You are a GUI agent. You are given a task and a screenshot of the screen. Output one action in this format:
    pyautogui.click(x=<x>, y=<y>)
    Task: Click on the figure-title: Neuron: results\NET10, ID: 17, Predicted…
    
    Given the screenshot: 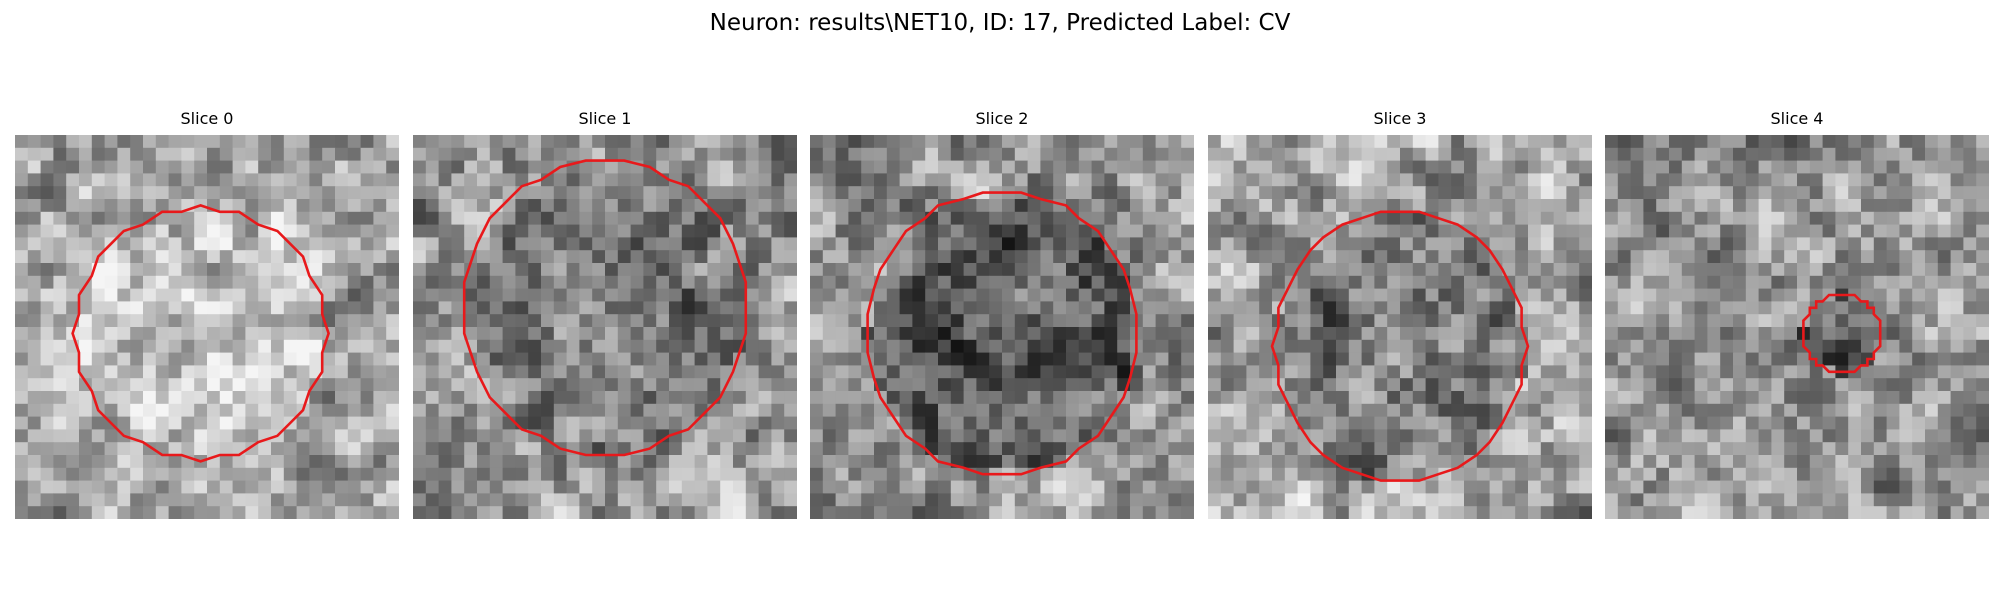 What is the action you would take?
    pyautogui.click(x=1000, y=23)
    